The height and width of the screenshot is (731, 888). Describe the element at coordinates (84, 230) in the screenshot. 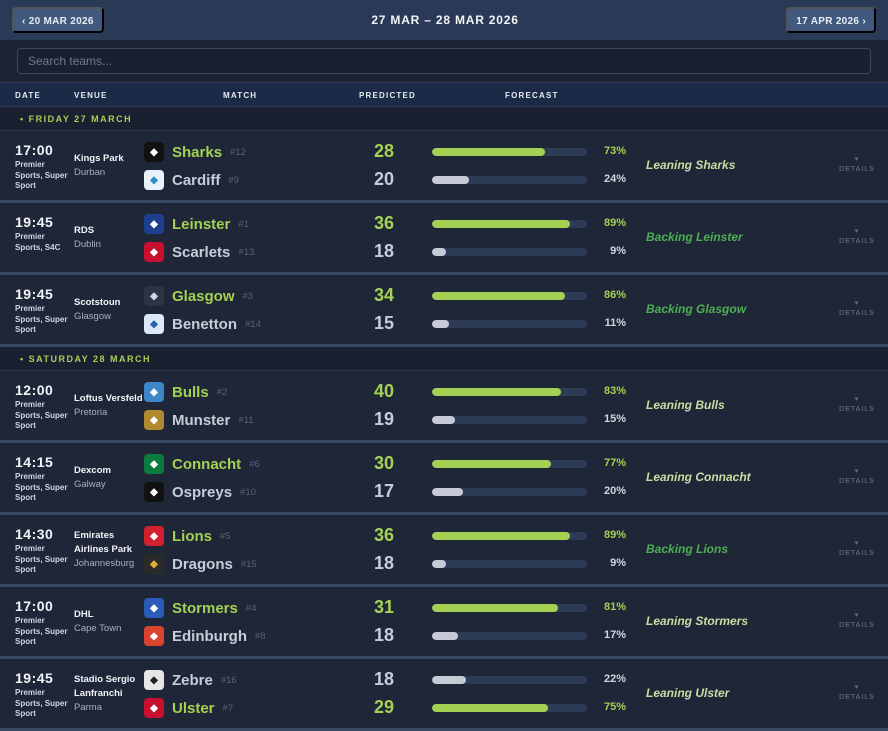

I see `venue-name: RDS` at that location.